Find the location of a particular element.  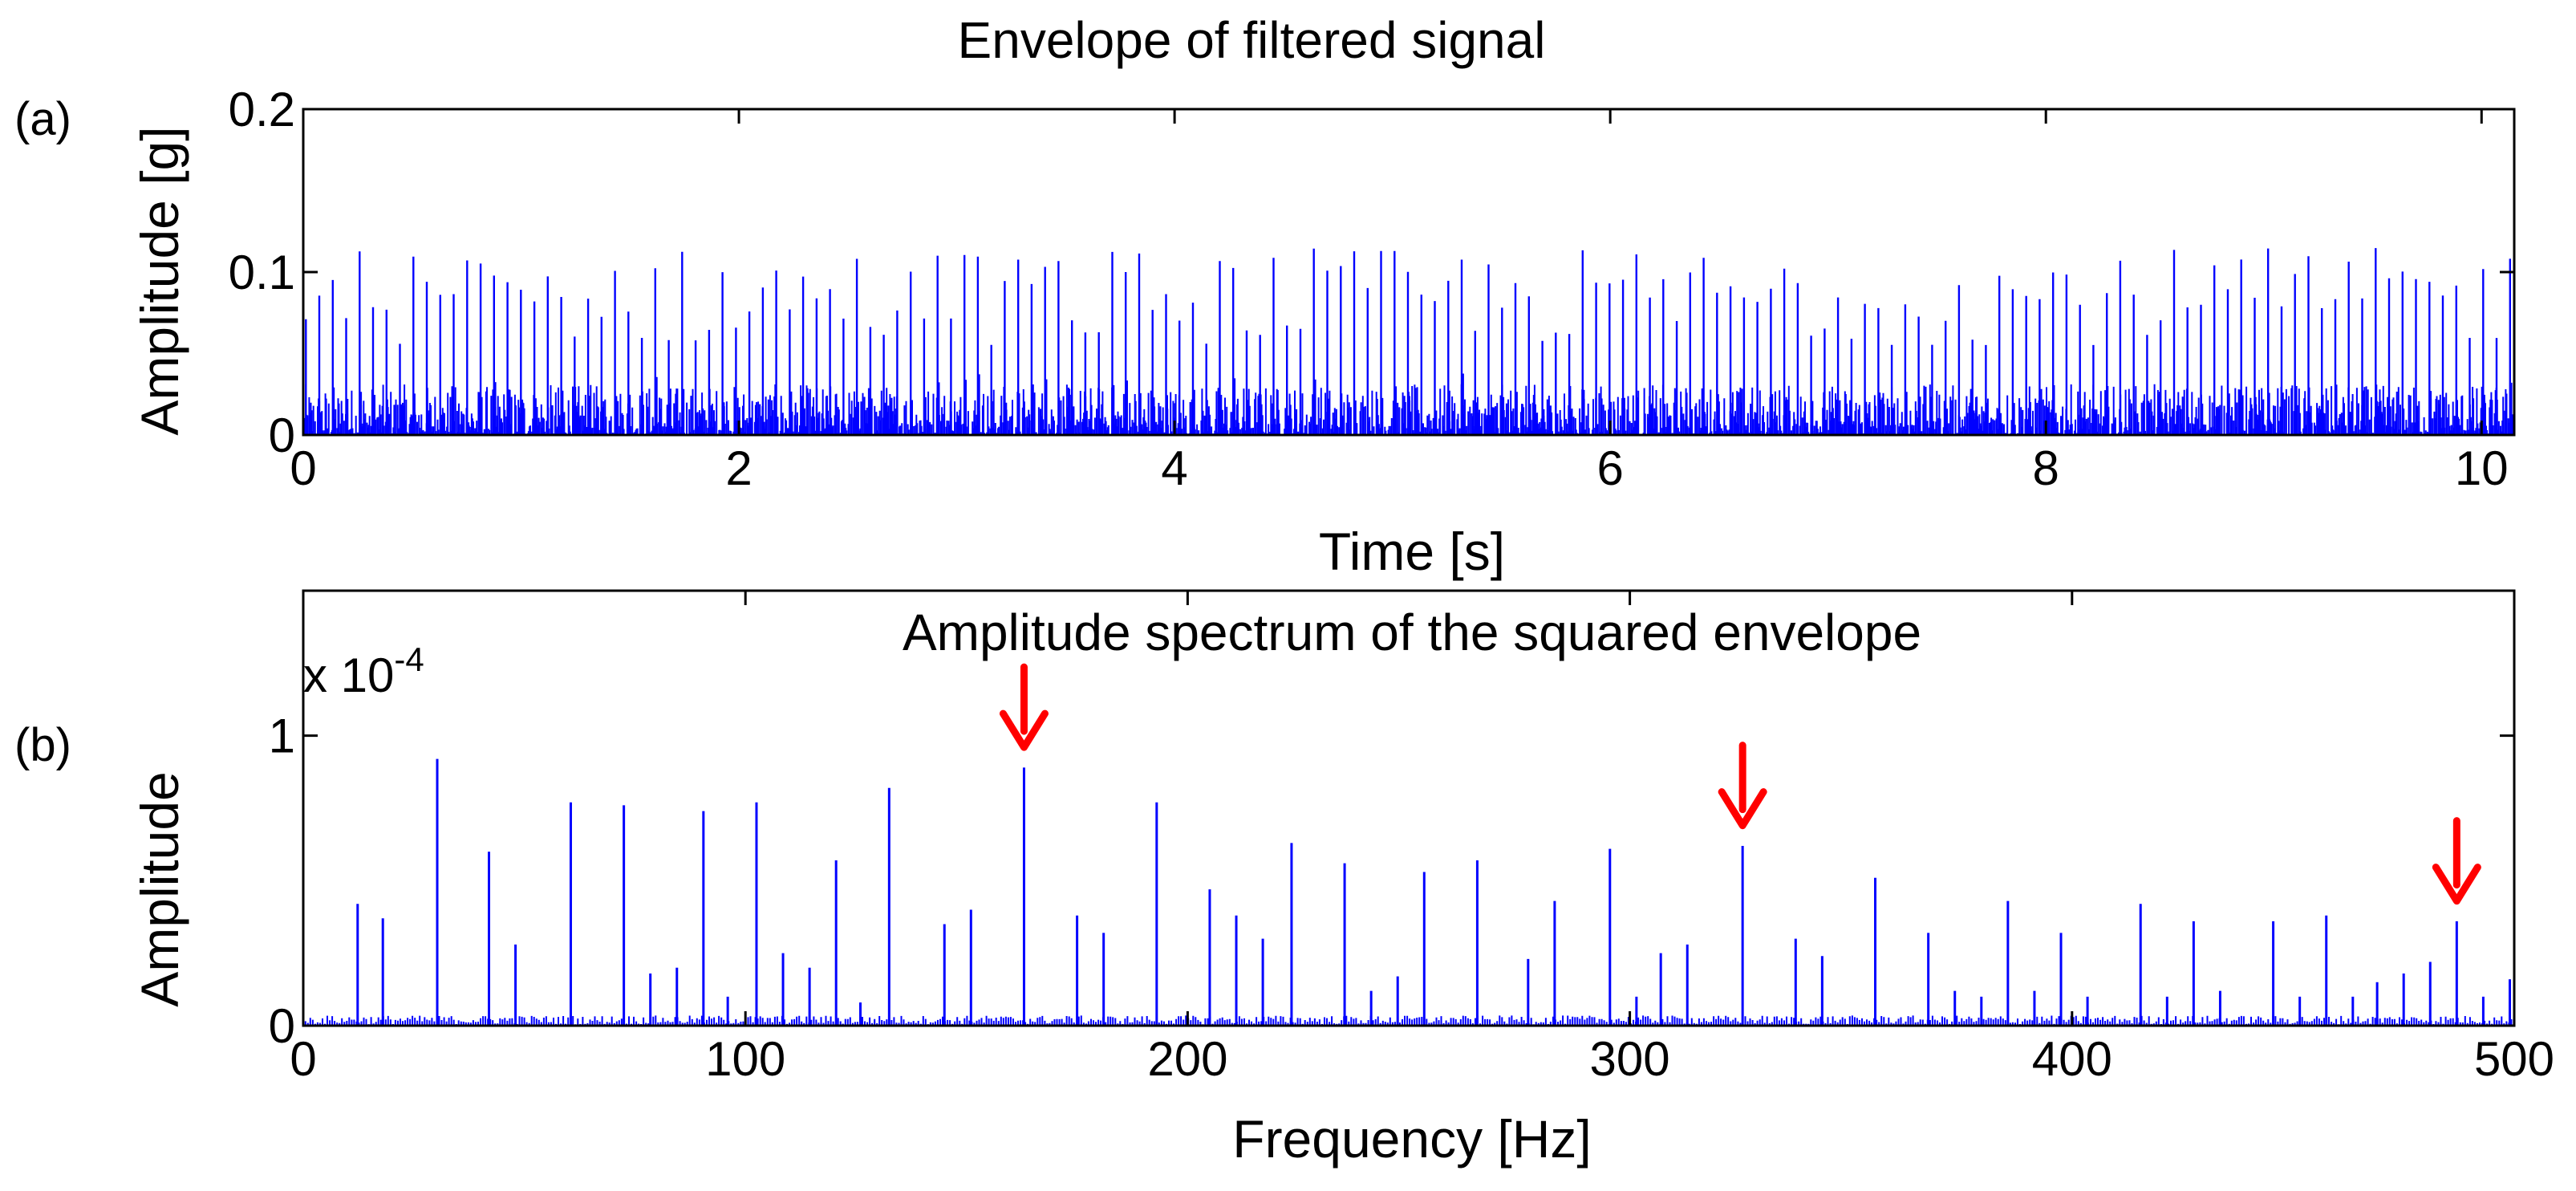

chart-a-xtick-label: 2 is located at coordinates (738, 468).